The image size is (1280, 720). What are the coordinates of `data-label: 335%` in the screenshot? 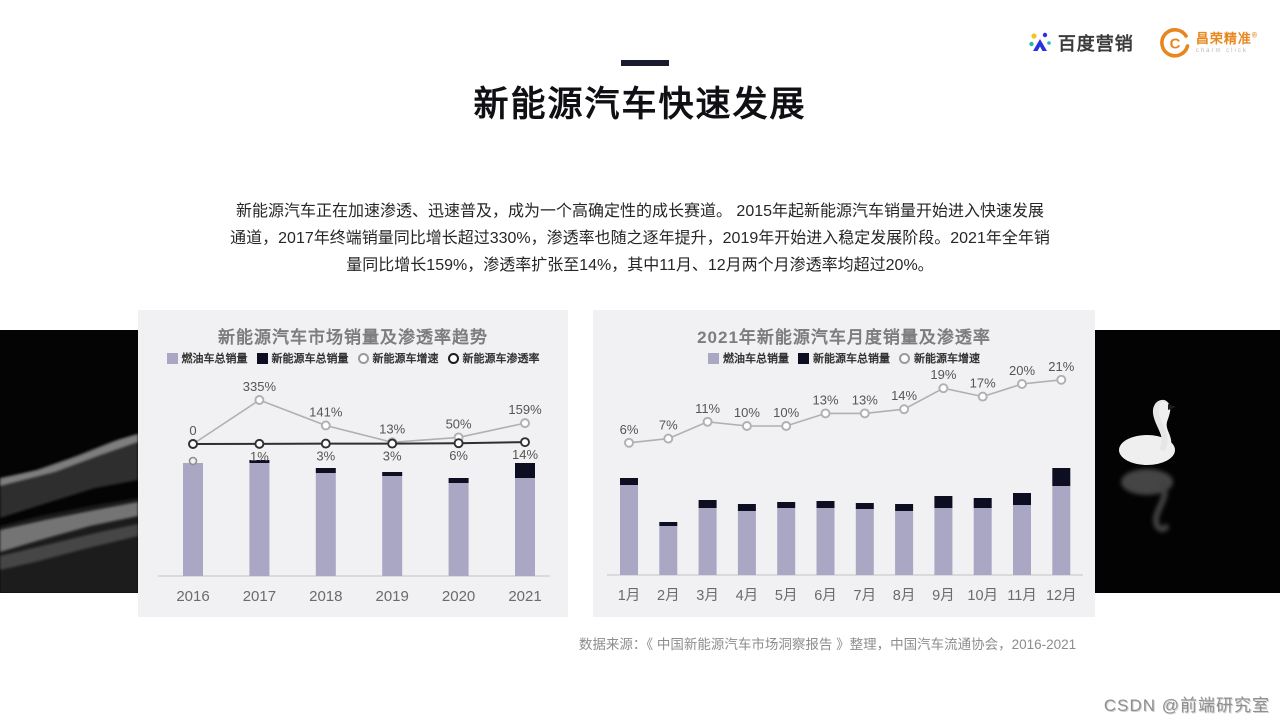 It's located at (260, 386).